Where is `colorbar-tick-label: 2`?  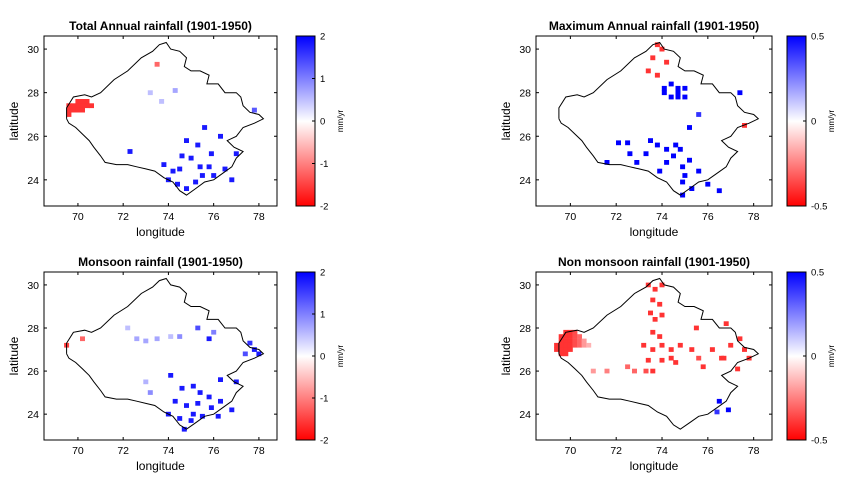 colorbar-tick-label: 2 is located at coordinates (322, 273).